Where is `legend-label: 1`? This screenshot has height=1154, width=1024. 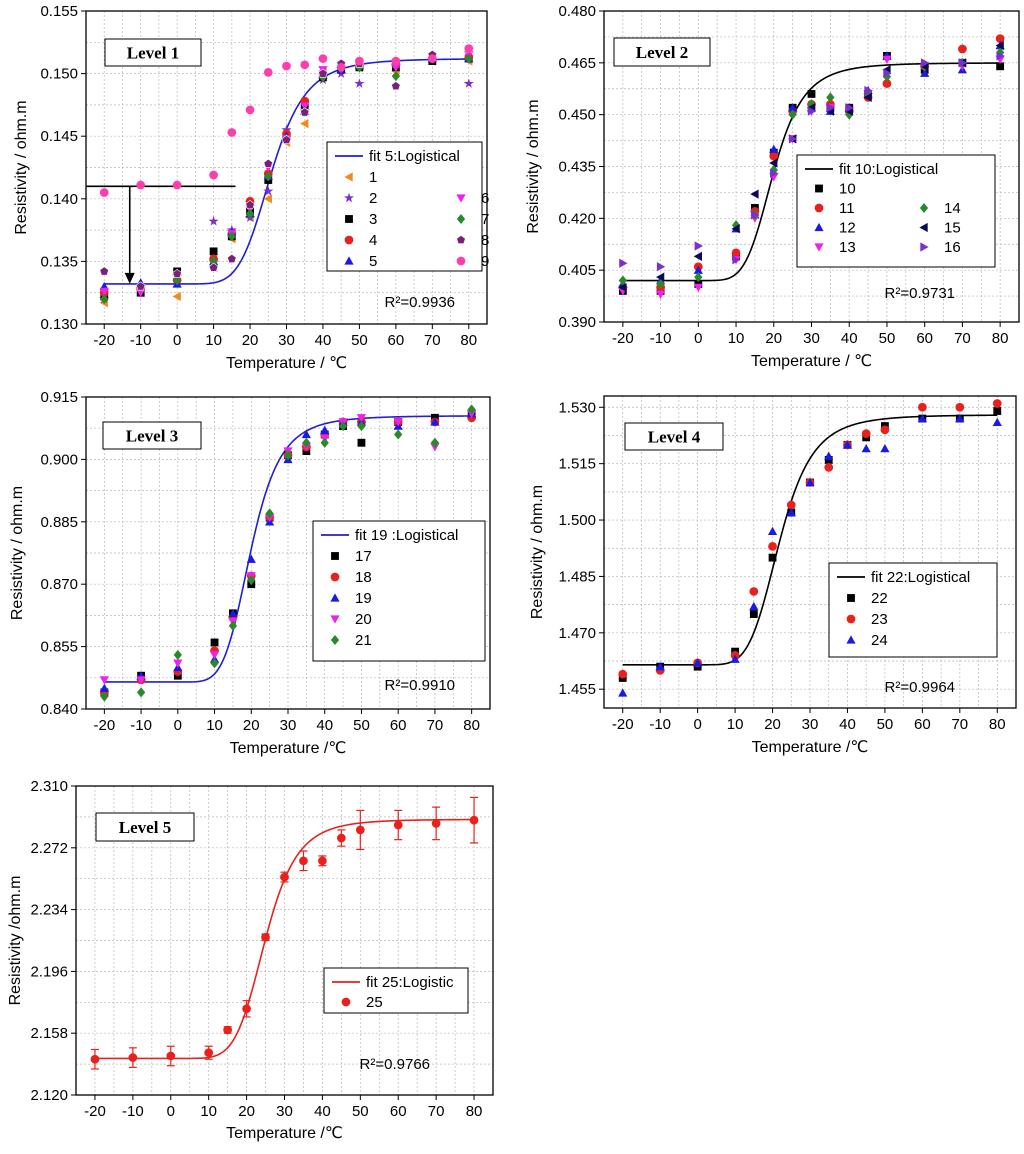 legend-label: 1 is located at coordinates (373, 177).